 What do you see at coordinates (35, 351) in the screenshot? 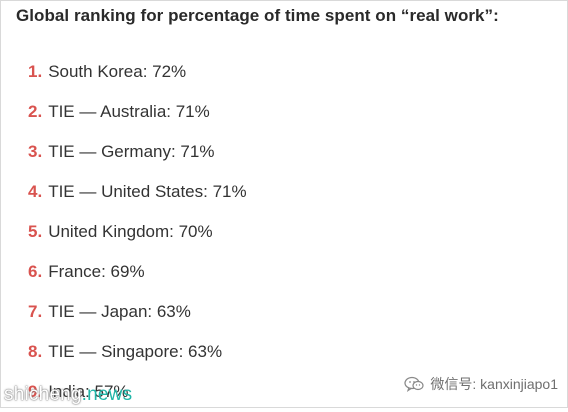
I see `rank-number: 8.` at bounding box center [35, 351].